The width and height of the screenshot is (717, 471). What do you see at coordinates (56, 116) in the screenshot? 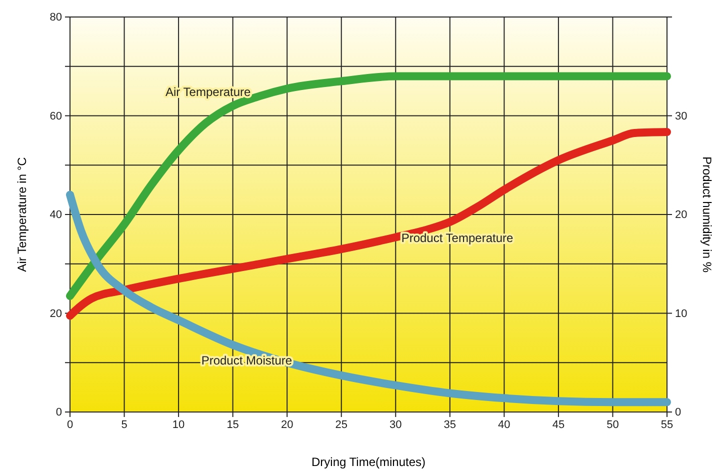
I see `y-tick-label: 60` at bounding box center [56, 116].